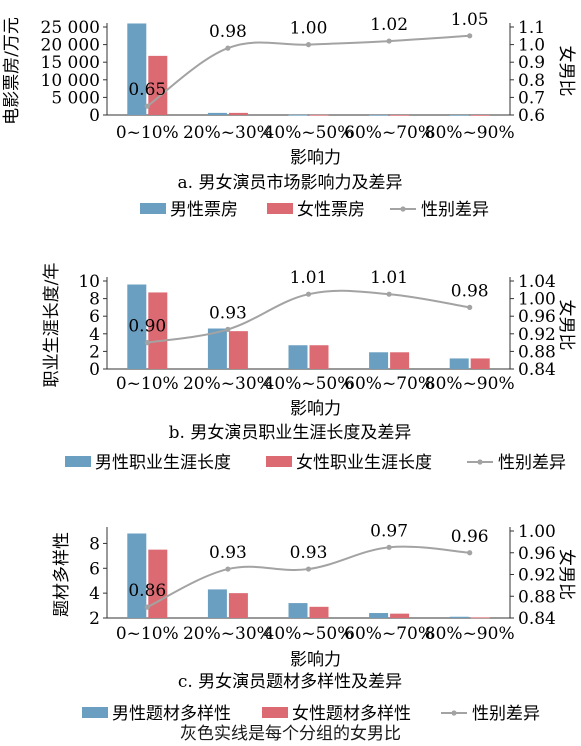  What do you see at coordinates (389, 531) in the screenshot?
I see `ratio-data-label: 0.97` at bounding box center [389, 531].